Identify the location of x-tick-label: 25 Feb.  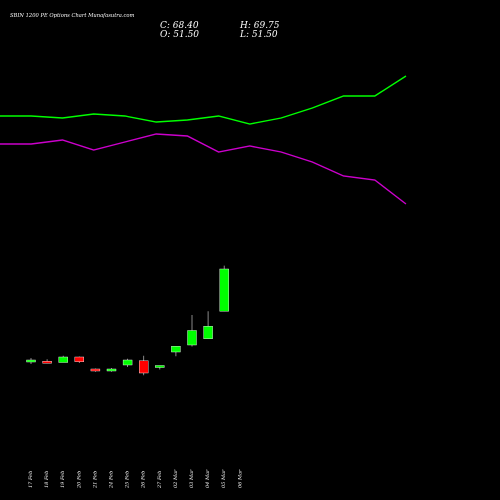
(128, 480).